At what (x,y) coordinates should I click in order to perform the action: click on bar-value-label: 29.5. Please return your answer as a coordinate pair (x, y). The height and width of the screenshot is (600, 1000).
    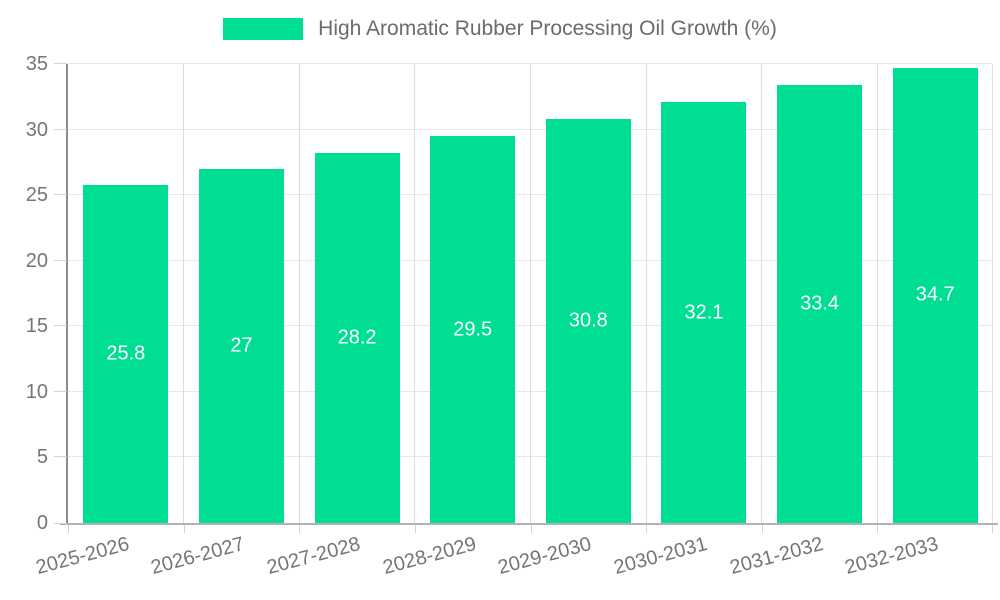
    Looking at the image, I should click on (473, 329).